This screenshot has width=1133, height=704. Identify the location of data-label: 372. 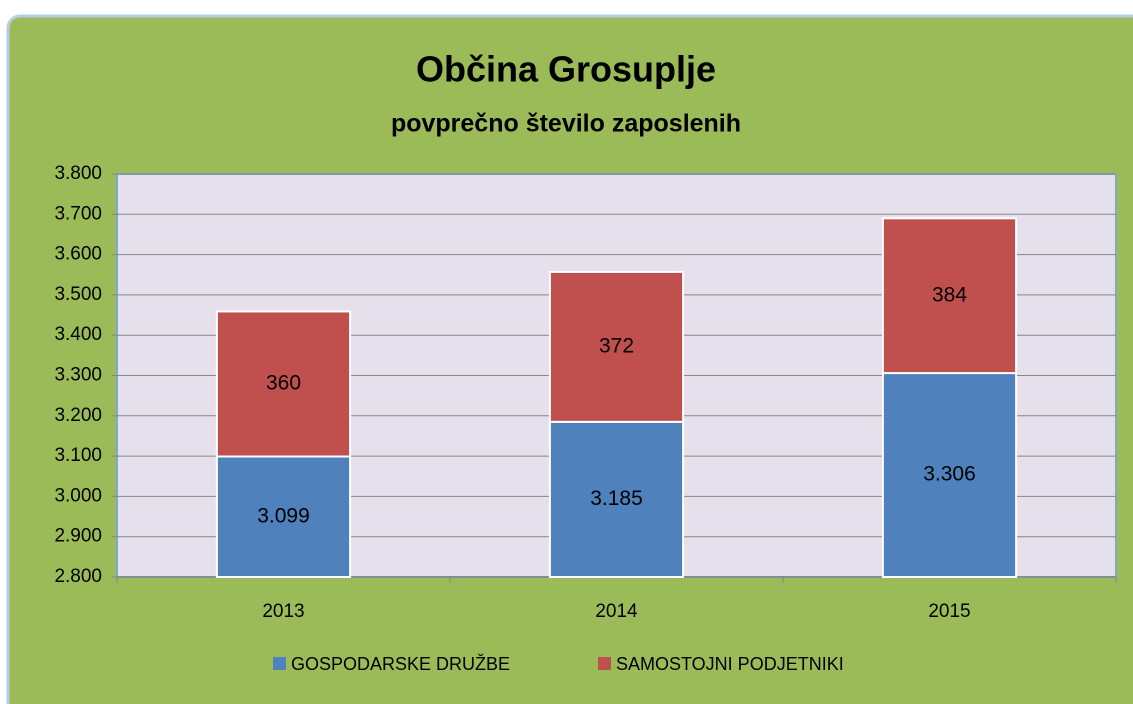
(616, 345).